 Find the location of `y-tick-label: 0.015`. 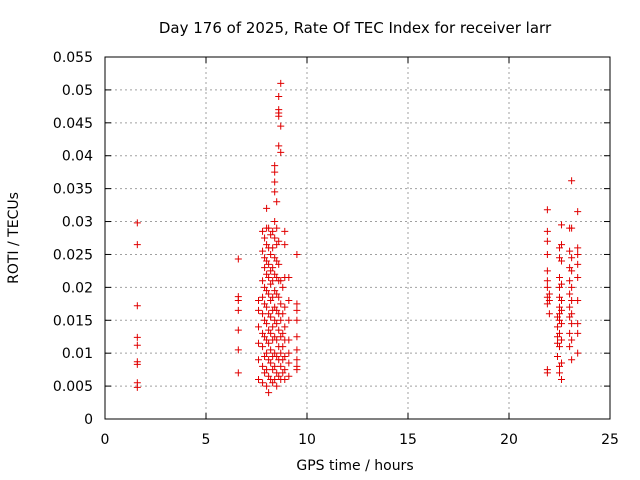

y-tick-label: 0.015 is located at coordinates (73, 321).